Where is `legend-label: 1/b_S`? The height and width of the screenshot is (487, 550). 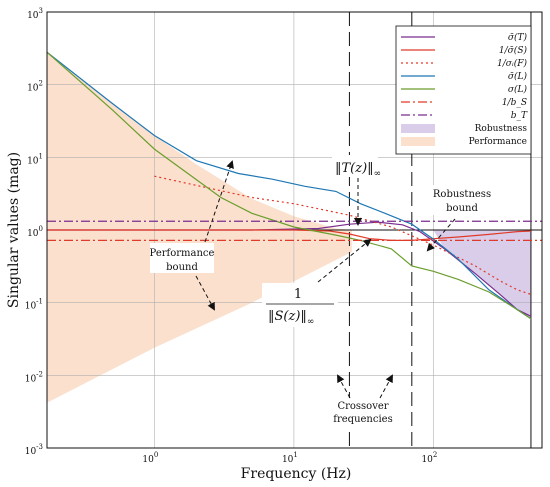
legend-label: 1/b_S is located at coordinates (514, 103).